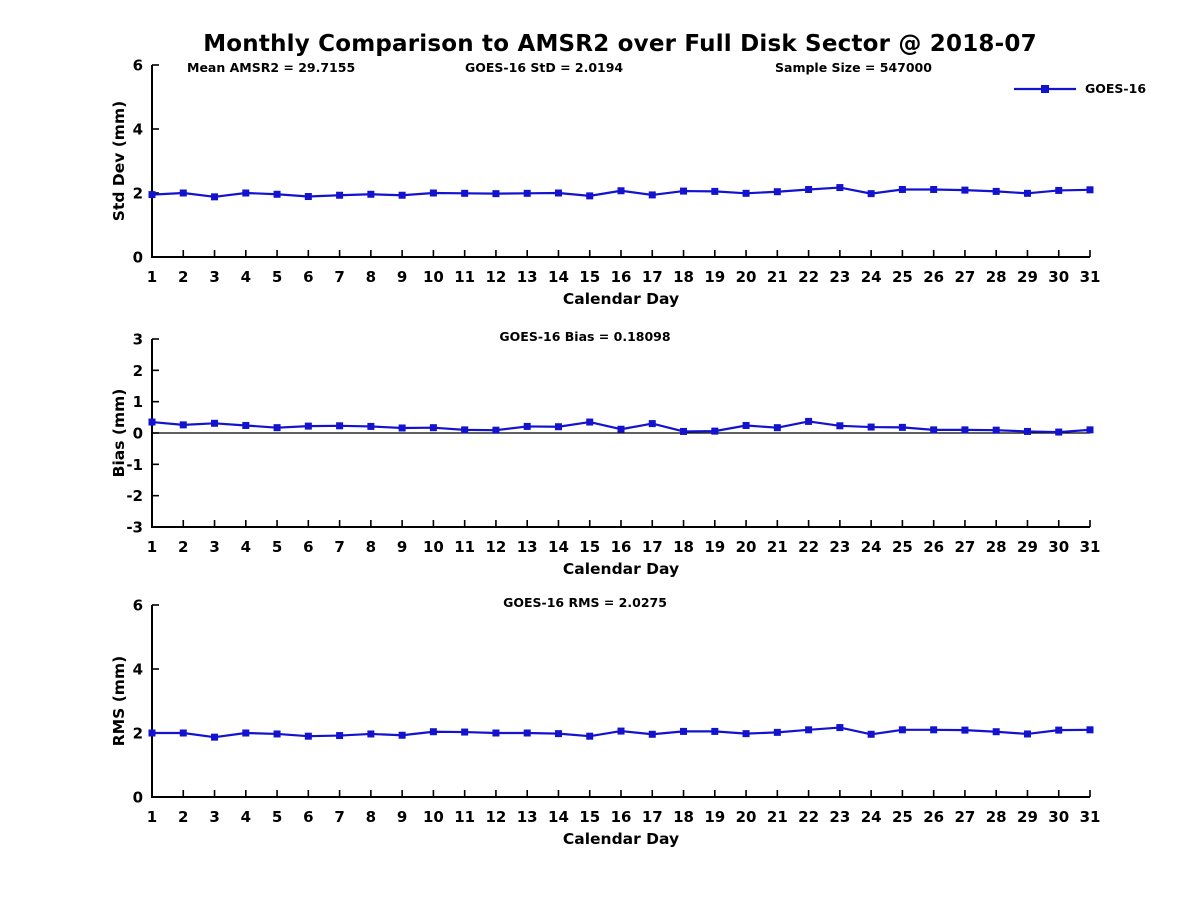 The width and height of the screenshot is (1200, 900). What do you see at coordinates (558, 817) in the screenshot?
I see `x-tick-label: 14` at bounding box center [558, 817].